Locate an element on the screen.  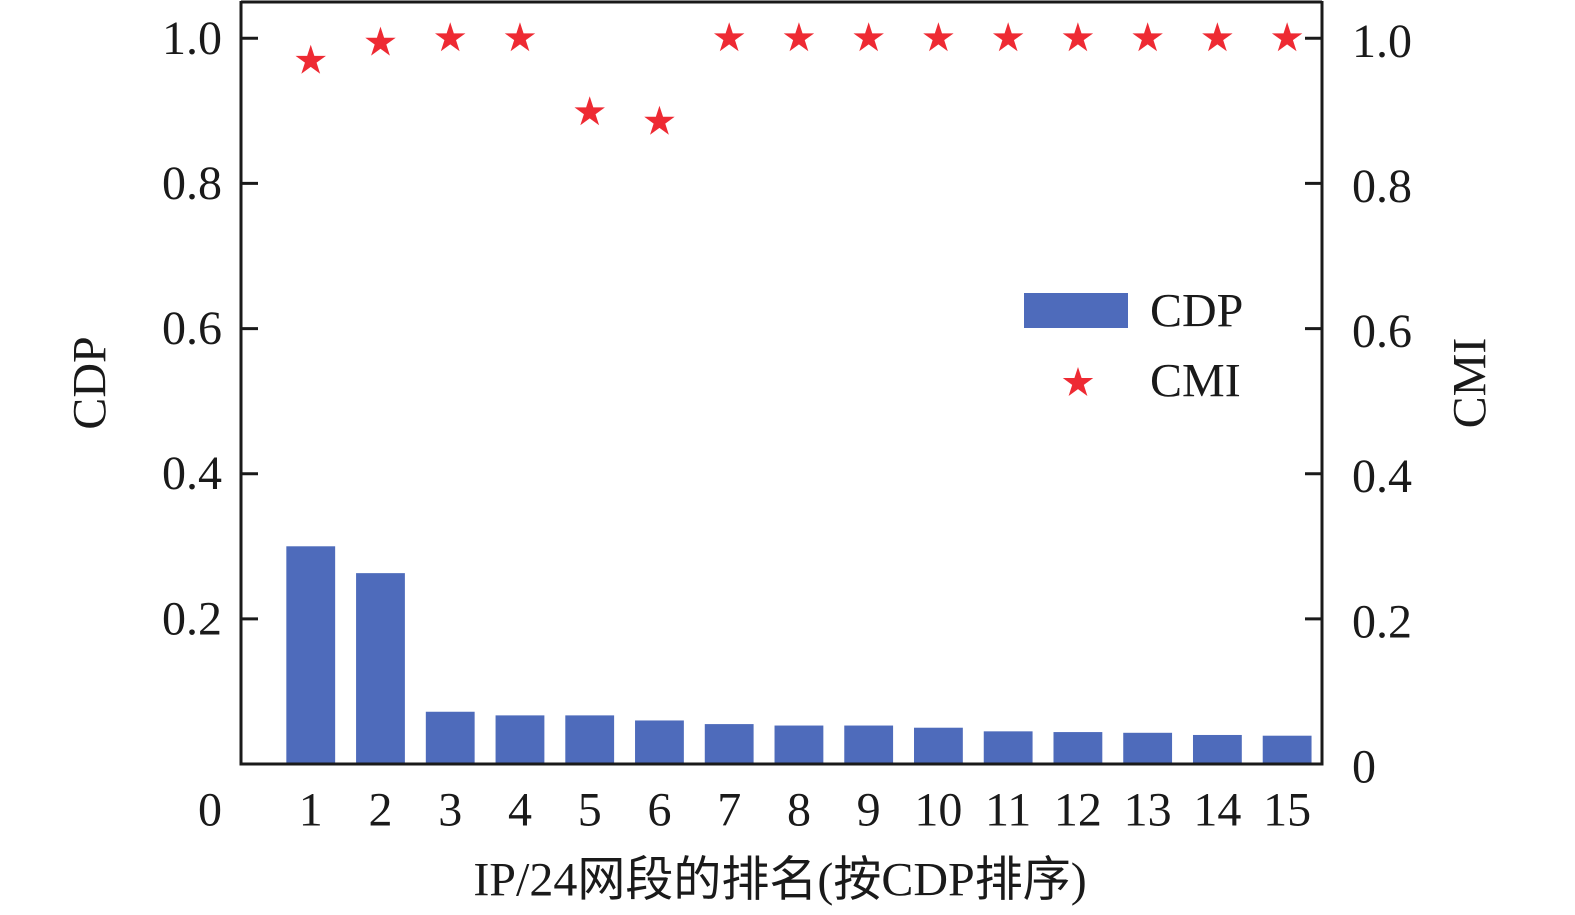
y2-axis-label: CMI is located at coordinates (1470, 383).